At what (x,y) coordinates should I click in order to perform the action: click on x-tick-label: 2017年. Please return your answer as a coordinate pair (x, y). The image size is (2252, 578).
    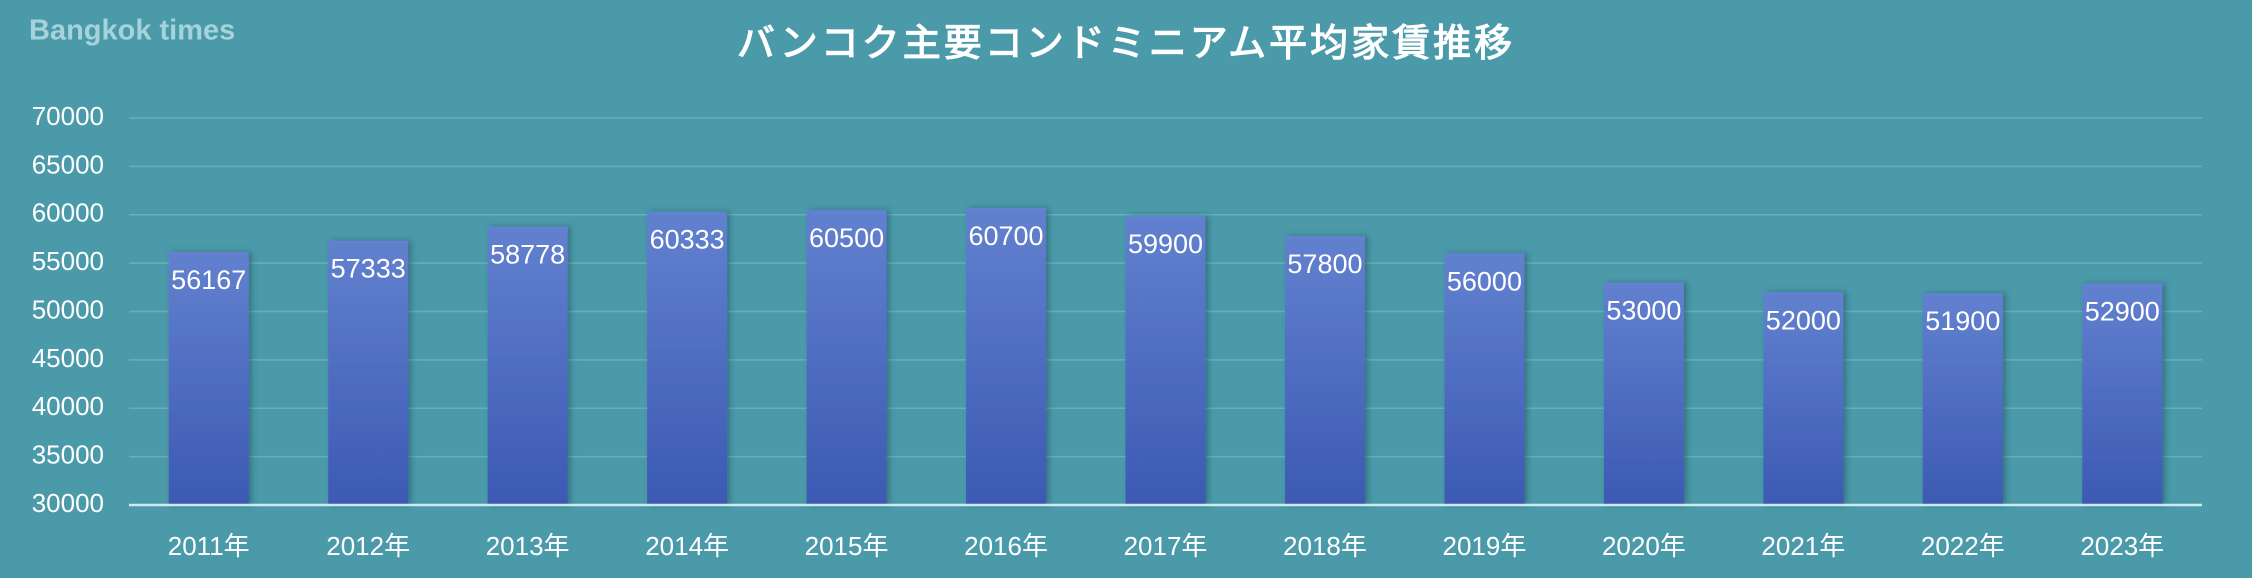
    Looking at the image, I should click on (1166, 546).